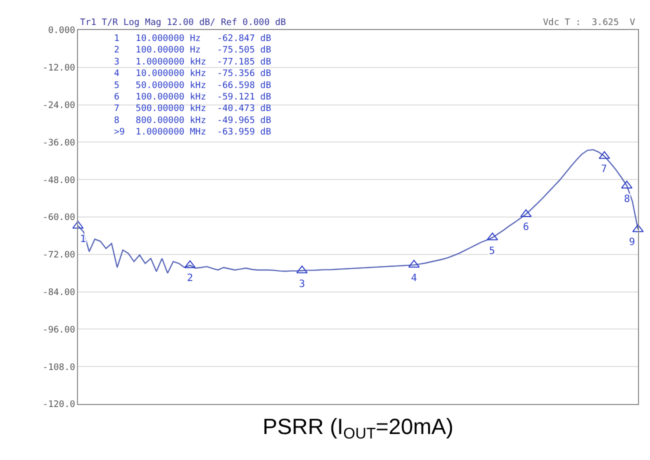 The image size is (650, 460). Describe the element at coordinates (59, 255) in the screenshot. I see `y-tick-label: -72.00` at that location.